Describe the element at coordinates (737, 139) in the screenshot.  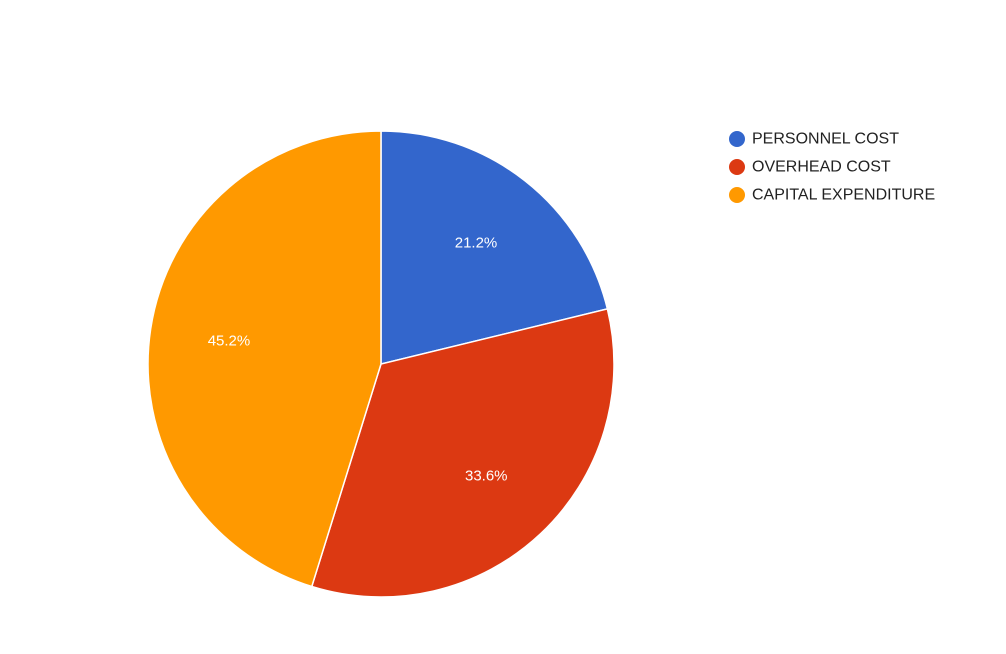
I see `legend-swatch-personnel-cost` at that location.